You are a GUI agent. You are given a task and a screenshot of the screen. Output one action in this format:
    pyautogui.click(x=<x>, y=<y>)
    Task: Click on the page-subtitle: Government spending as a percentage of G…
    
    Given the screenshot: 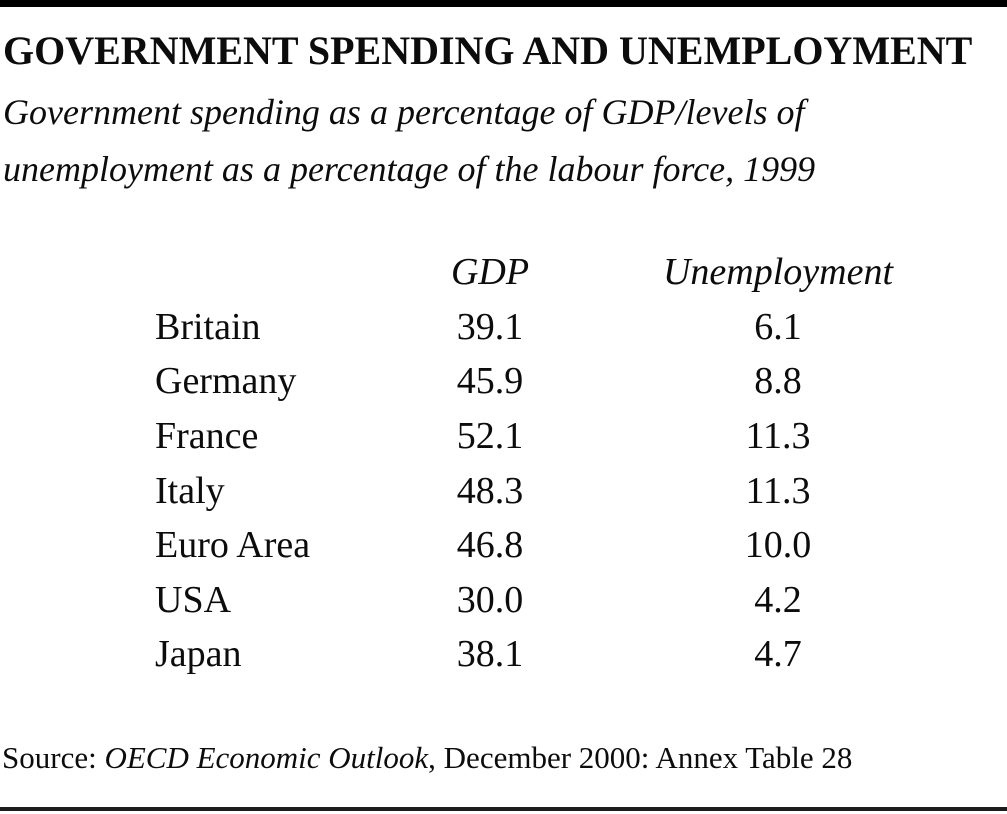 What is the action you would take?
    pyautogui.click(x=409, y=141)
    